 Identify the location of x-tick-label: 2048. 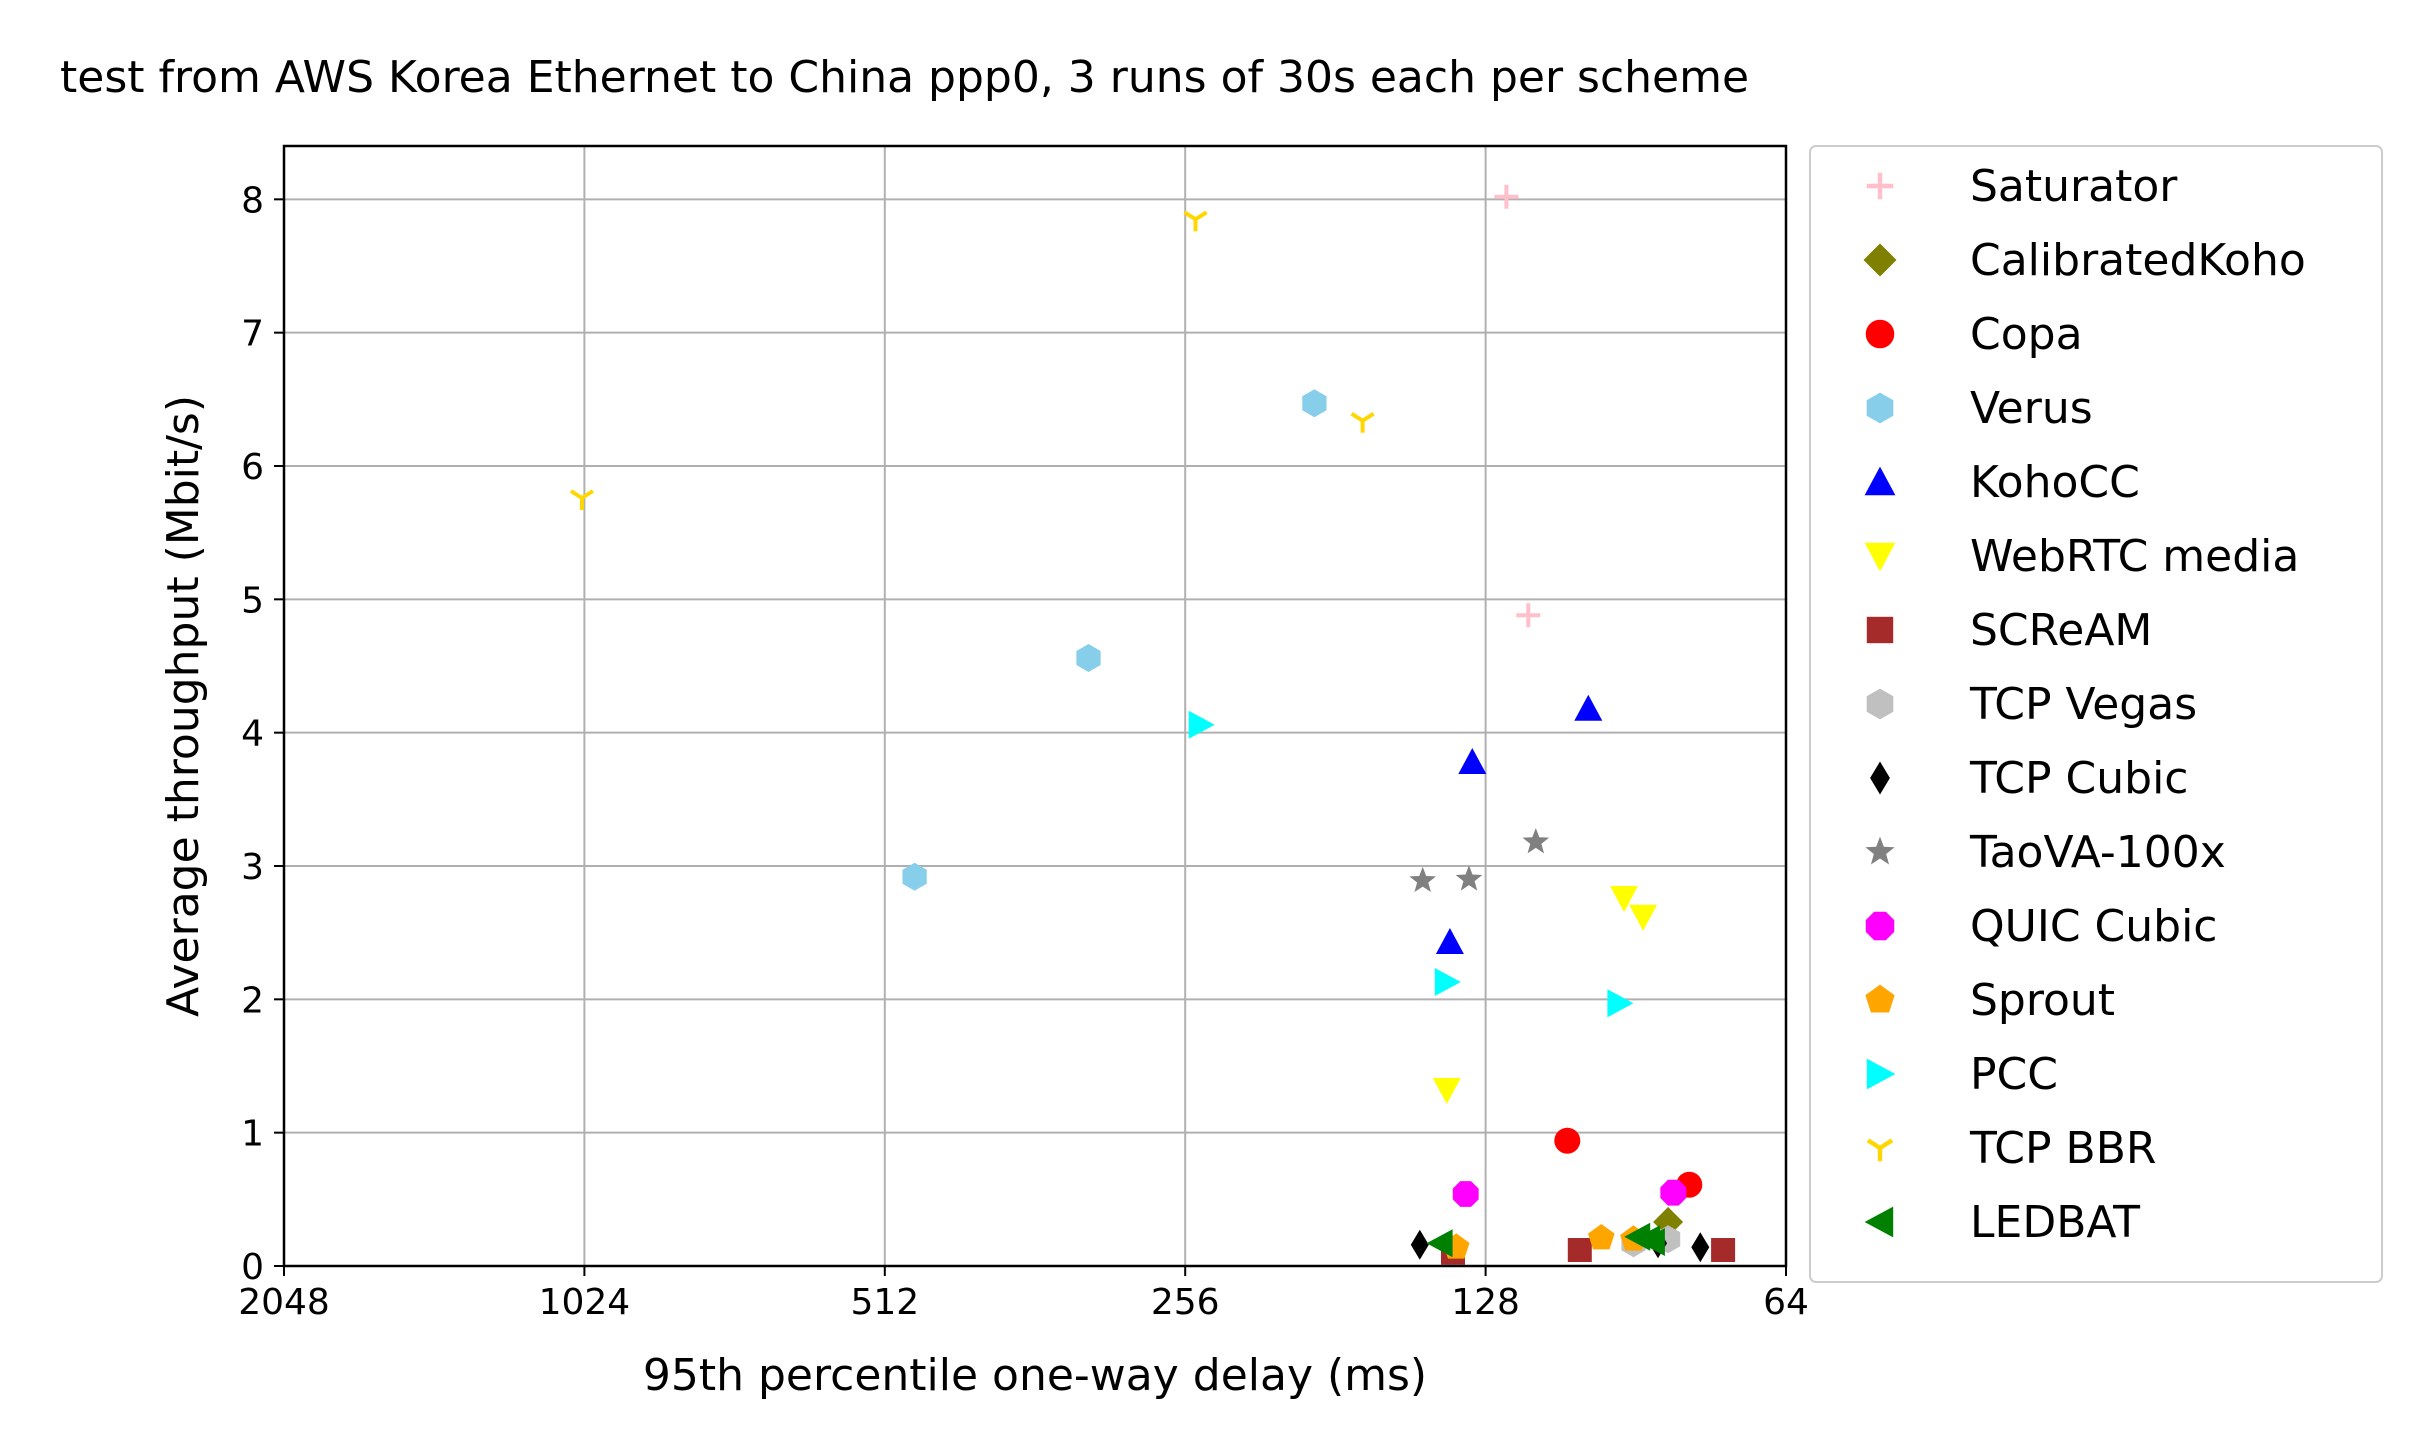
(284, 1302).